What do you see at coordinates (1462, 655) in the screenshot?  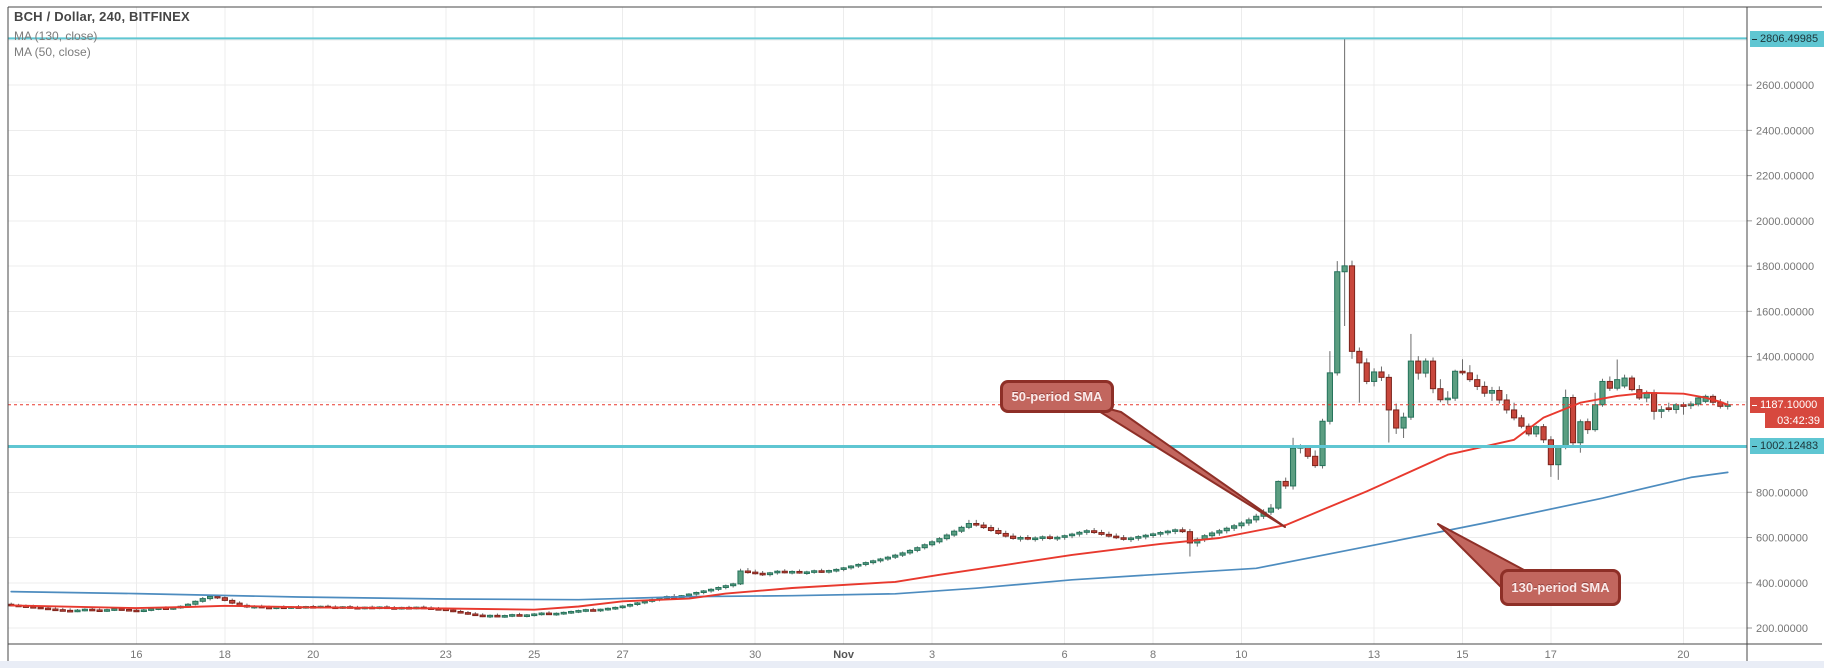 I see `svg-text: 15` at bounding box center [1462, 655].